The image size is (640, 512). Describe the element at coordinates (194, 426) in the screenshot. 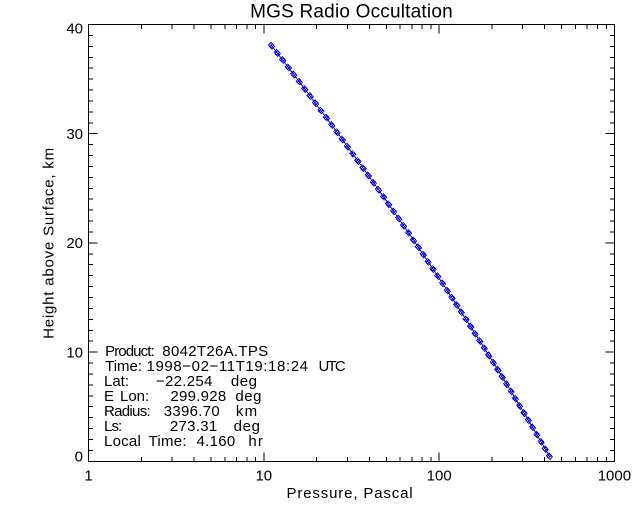

I see `svg-text: 273.31` at that location.